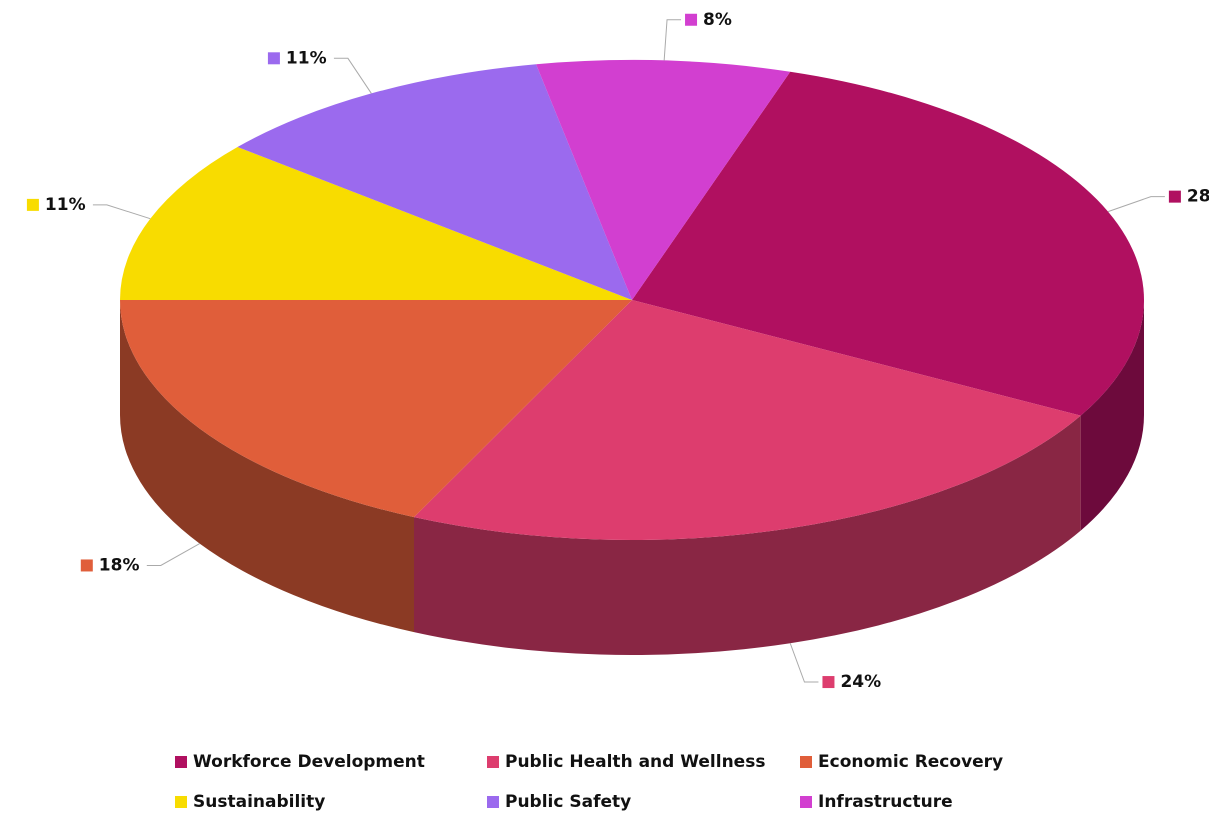 Image resolution: width=1209 pixels, height=818 pixels. What do you see at coordinates (635, 762) in the screenshot?
I see `legend-label: Public Health and Wellness` at bounding box center [635, 762].